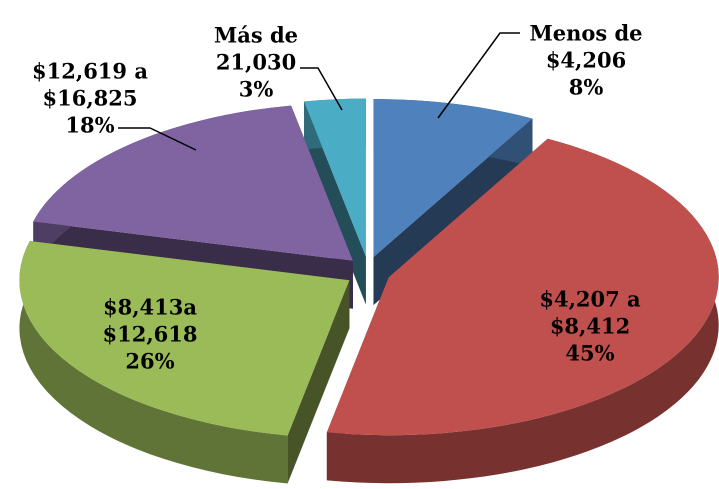 The height and width of the screenshot is (489, 719). Describe the element at coordinates (586, 46) in the screenshot. I see `category-label: Menos de $4,206` at that location.